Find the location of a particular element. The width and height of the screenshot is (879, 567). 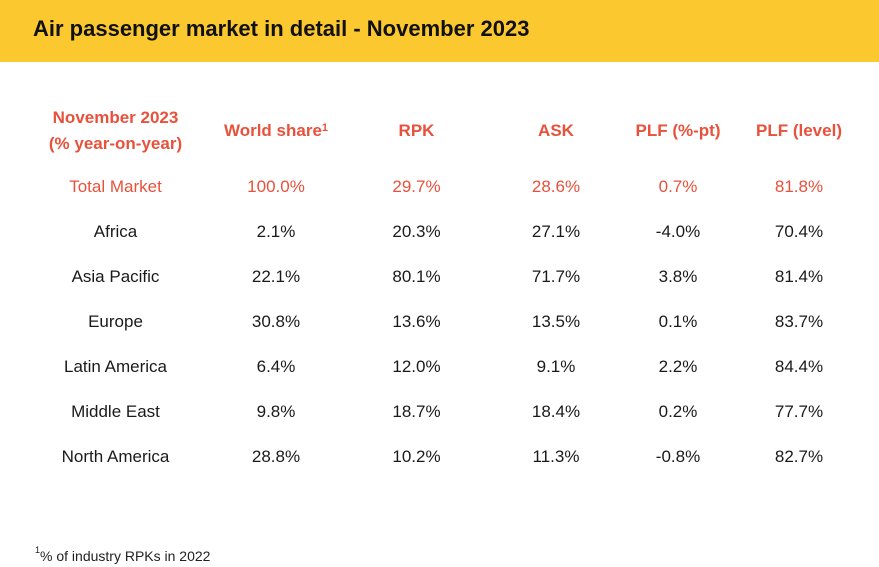

cell-region: North America is located at coordinates (115, 456).